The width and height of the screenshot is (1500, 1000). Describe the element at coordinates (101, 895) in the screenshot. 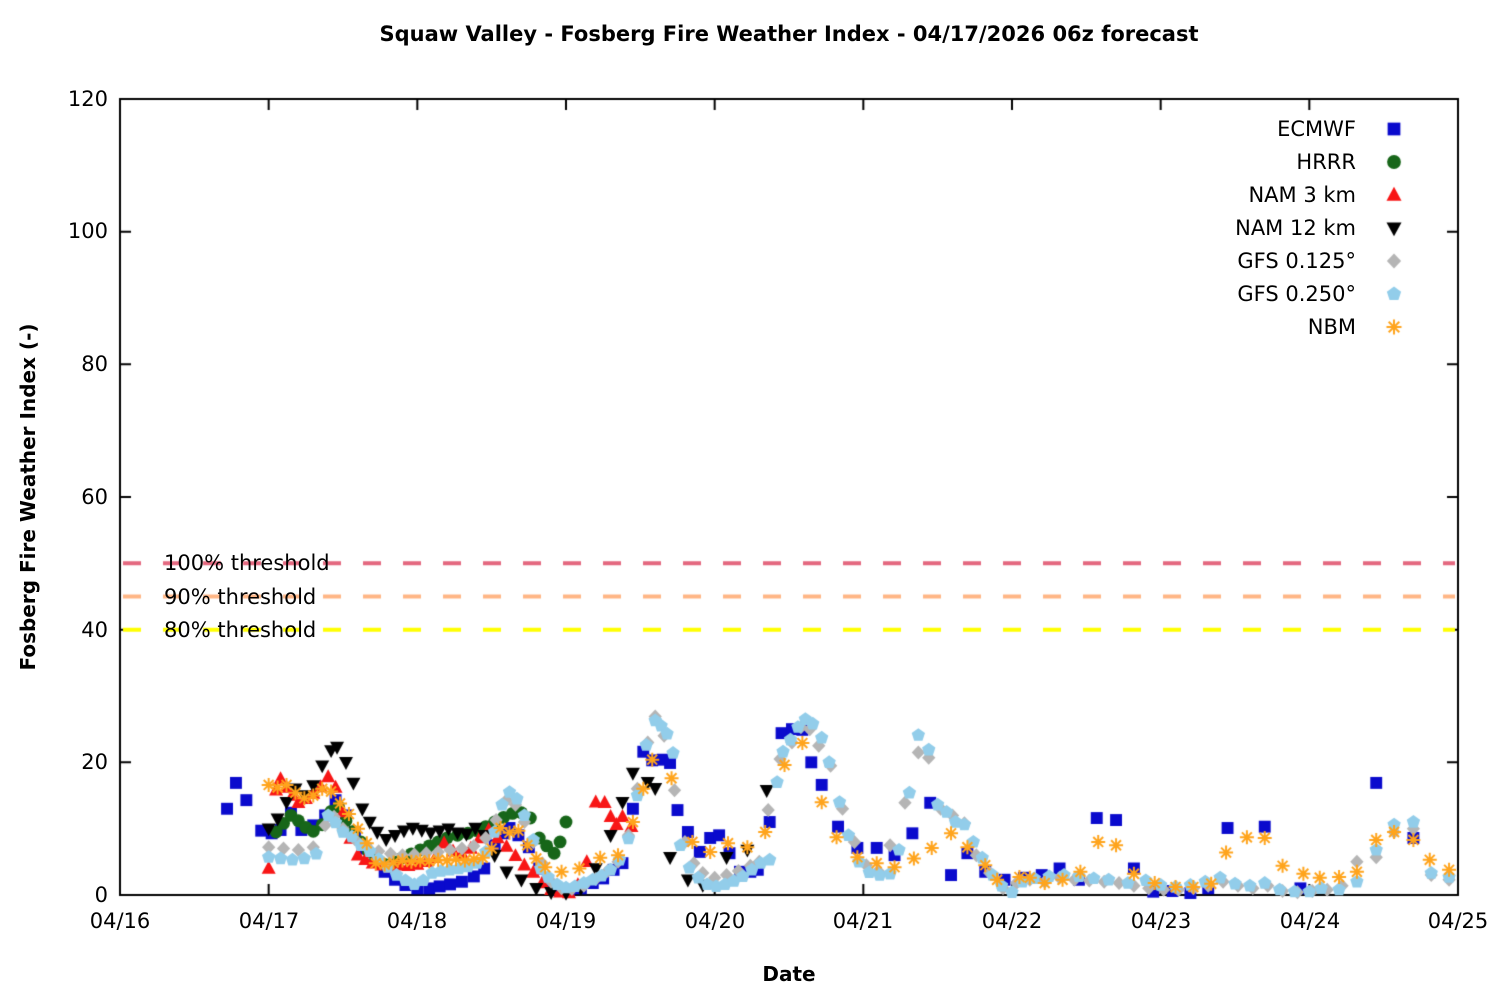

I see `y-tick-label: 0` at that location.